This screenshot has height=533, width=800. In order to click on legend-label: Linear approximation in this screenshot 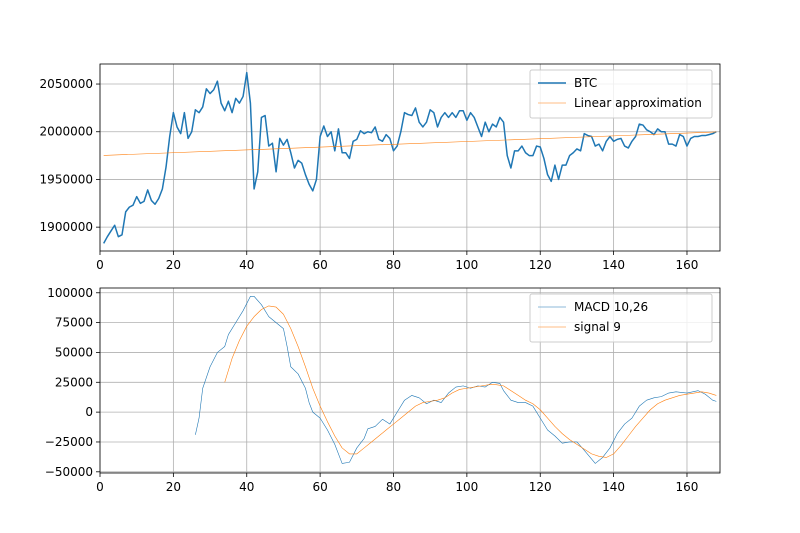, I will do `click(638, 103)`.